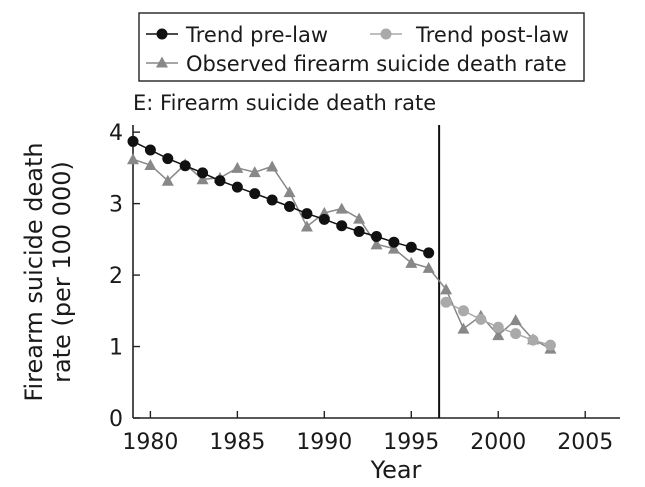 The height and width of the screenshot is (487, 645). What do you see at coordinates (34, 271) in the screenshot?
I see `y-axis-title-line1: Firearm suicide death` at bounding box center [34, 271].